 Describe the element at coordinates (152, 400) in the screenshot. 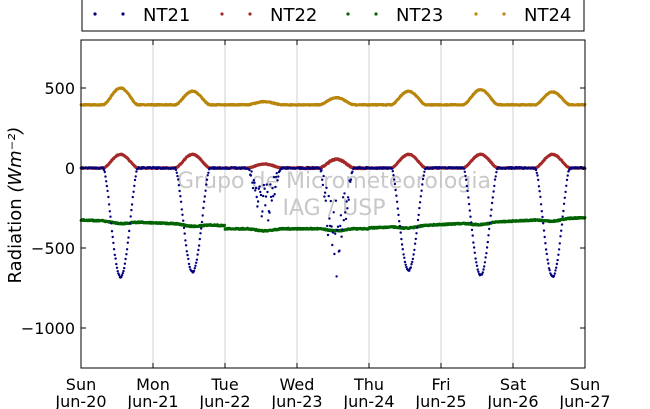

I see `x-tick-label-date: Jun-21` at that location.